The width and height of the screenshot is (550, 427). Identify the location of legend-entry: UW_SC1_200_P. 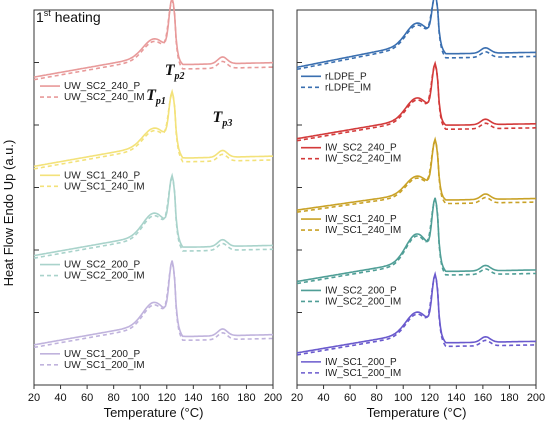
(102, 354).